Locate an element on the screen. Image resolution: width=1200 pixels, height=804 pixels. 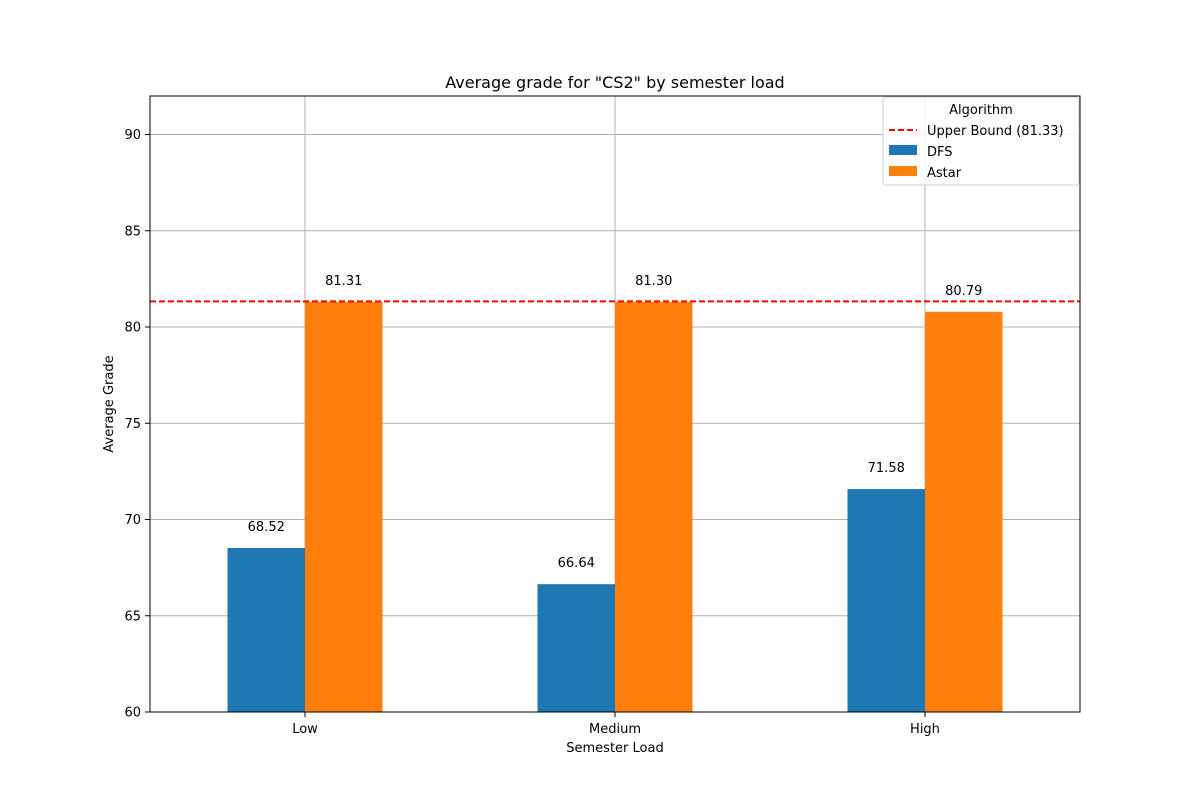
legend-series-label-astar: Astar is located at coordinates (944, 173).